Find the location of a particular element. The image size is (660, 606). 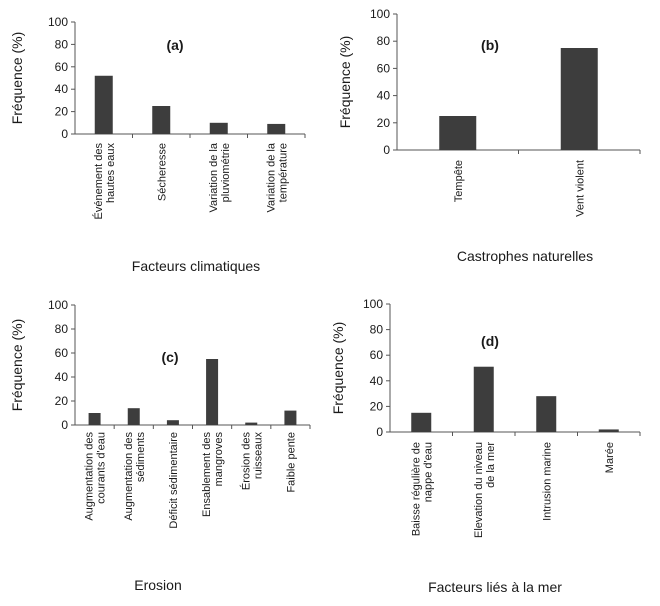

x-category-label: ruisseaux is located at coordinates (258, 456).